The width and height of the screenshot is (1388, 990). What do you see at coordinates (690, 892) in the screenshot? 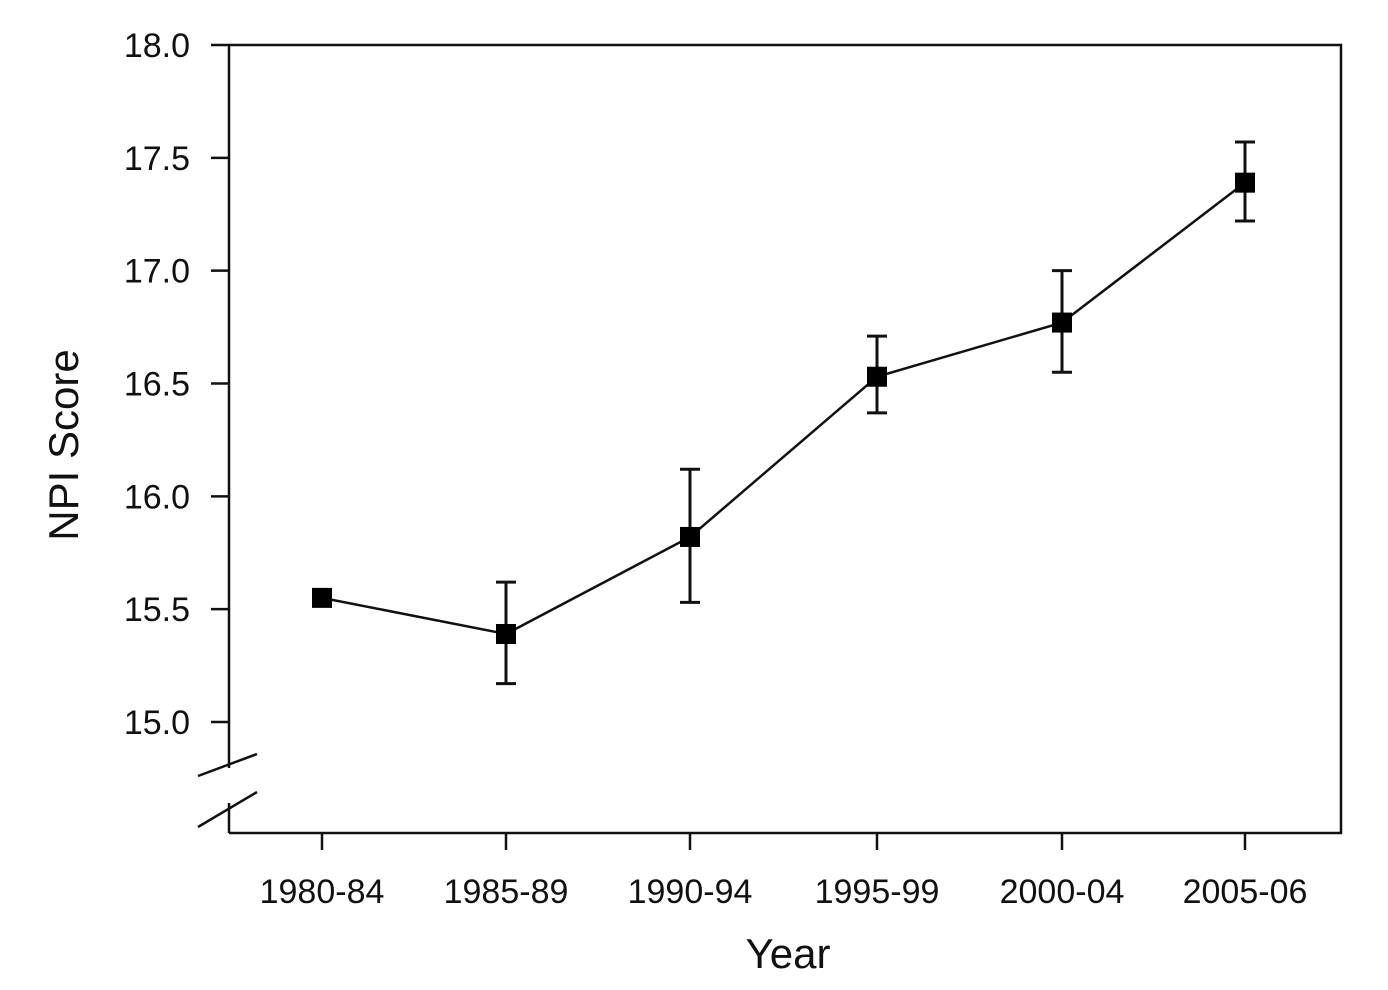
I see `x-tick-label-2: 1990-94` at bounding box center [690, 892].